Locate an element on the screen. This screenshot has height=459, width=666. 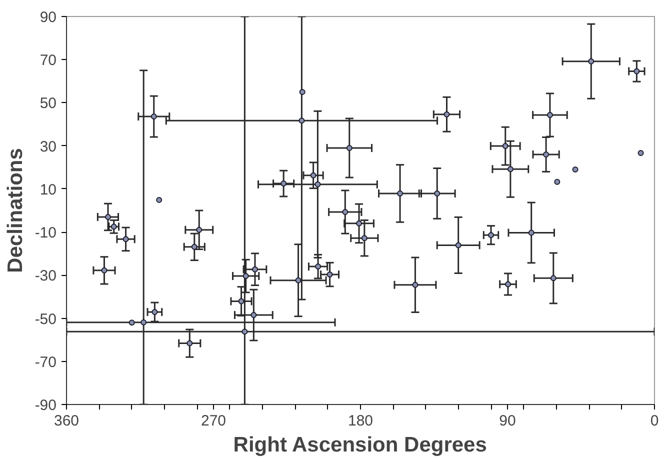
x-tick-label: 90 is located at coordinates (507, 421).